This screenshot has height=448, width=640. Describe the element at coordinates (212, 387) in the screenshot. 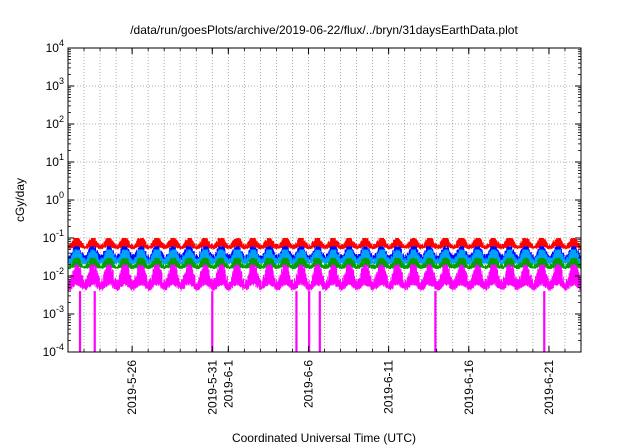

I see `x-tick-label: 2019-5-31` at that location.